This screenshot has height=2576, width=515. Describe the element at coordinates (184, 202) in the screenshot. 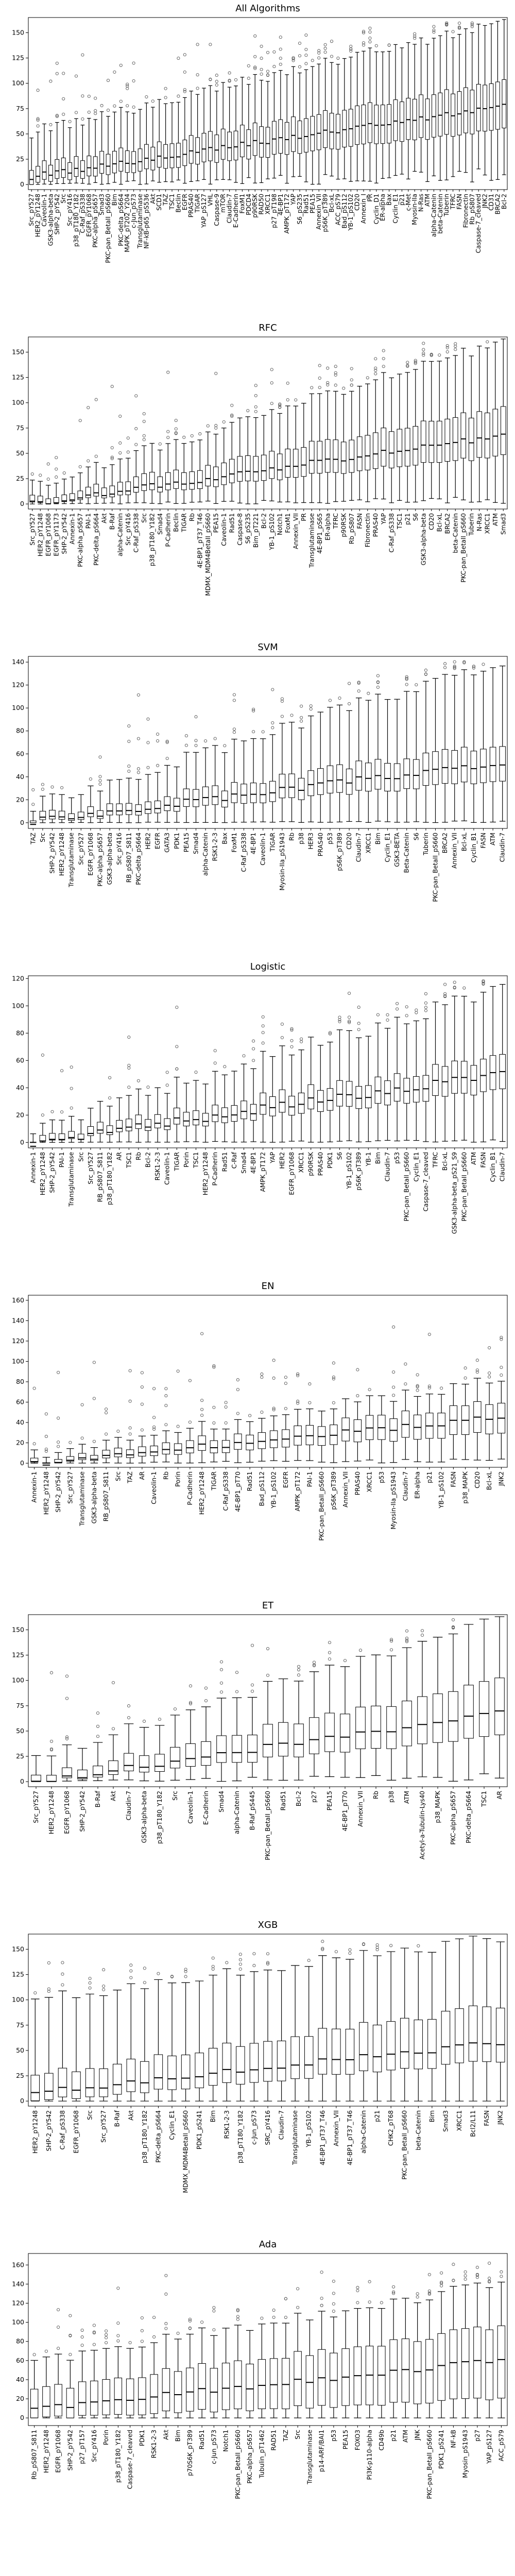

I see `x-category-label: EGFR` at that location.